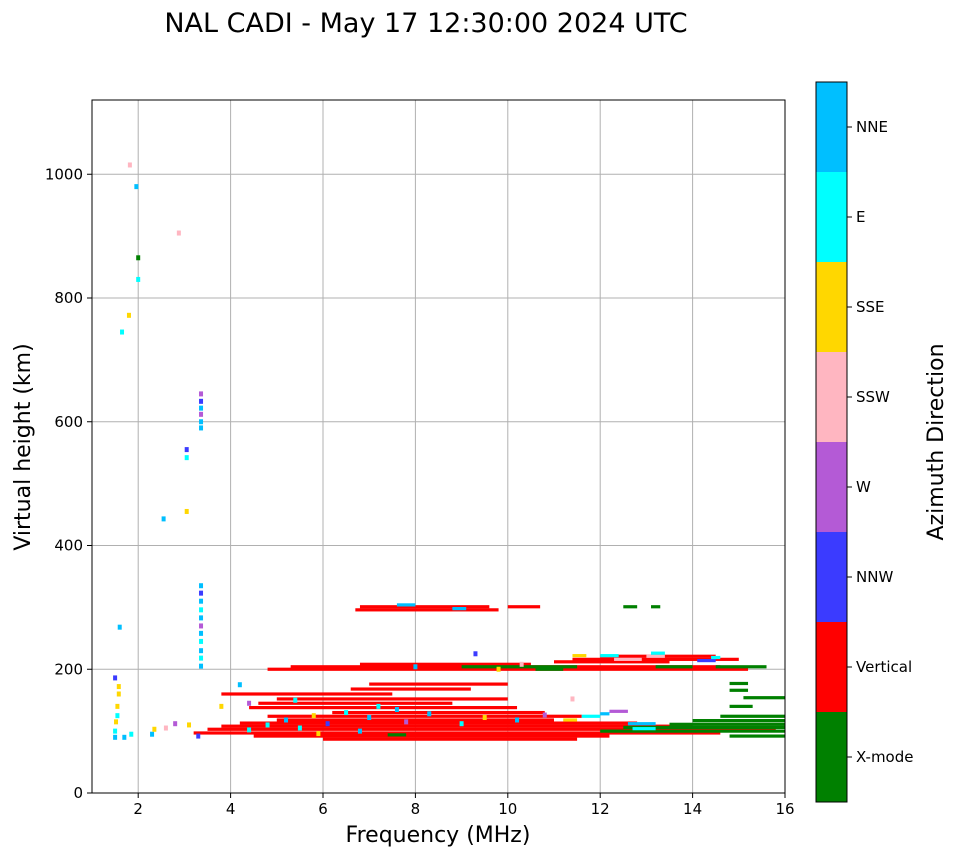  I want to click on x-tick-label: 8, so click(416, 809).